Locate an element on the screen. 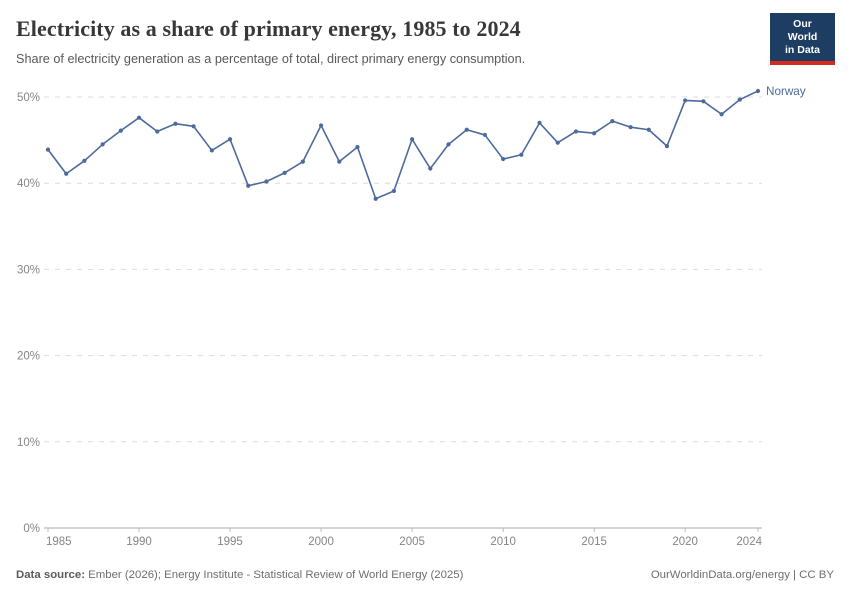 The image size is (850, 600). data-source-label: Data source: is located at coordinates (51, 575).